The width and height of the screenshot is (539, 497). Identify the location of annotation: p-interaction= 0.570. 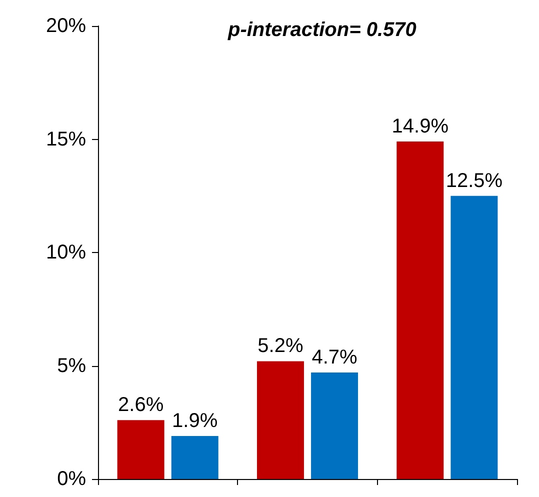
(321, 30).